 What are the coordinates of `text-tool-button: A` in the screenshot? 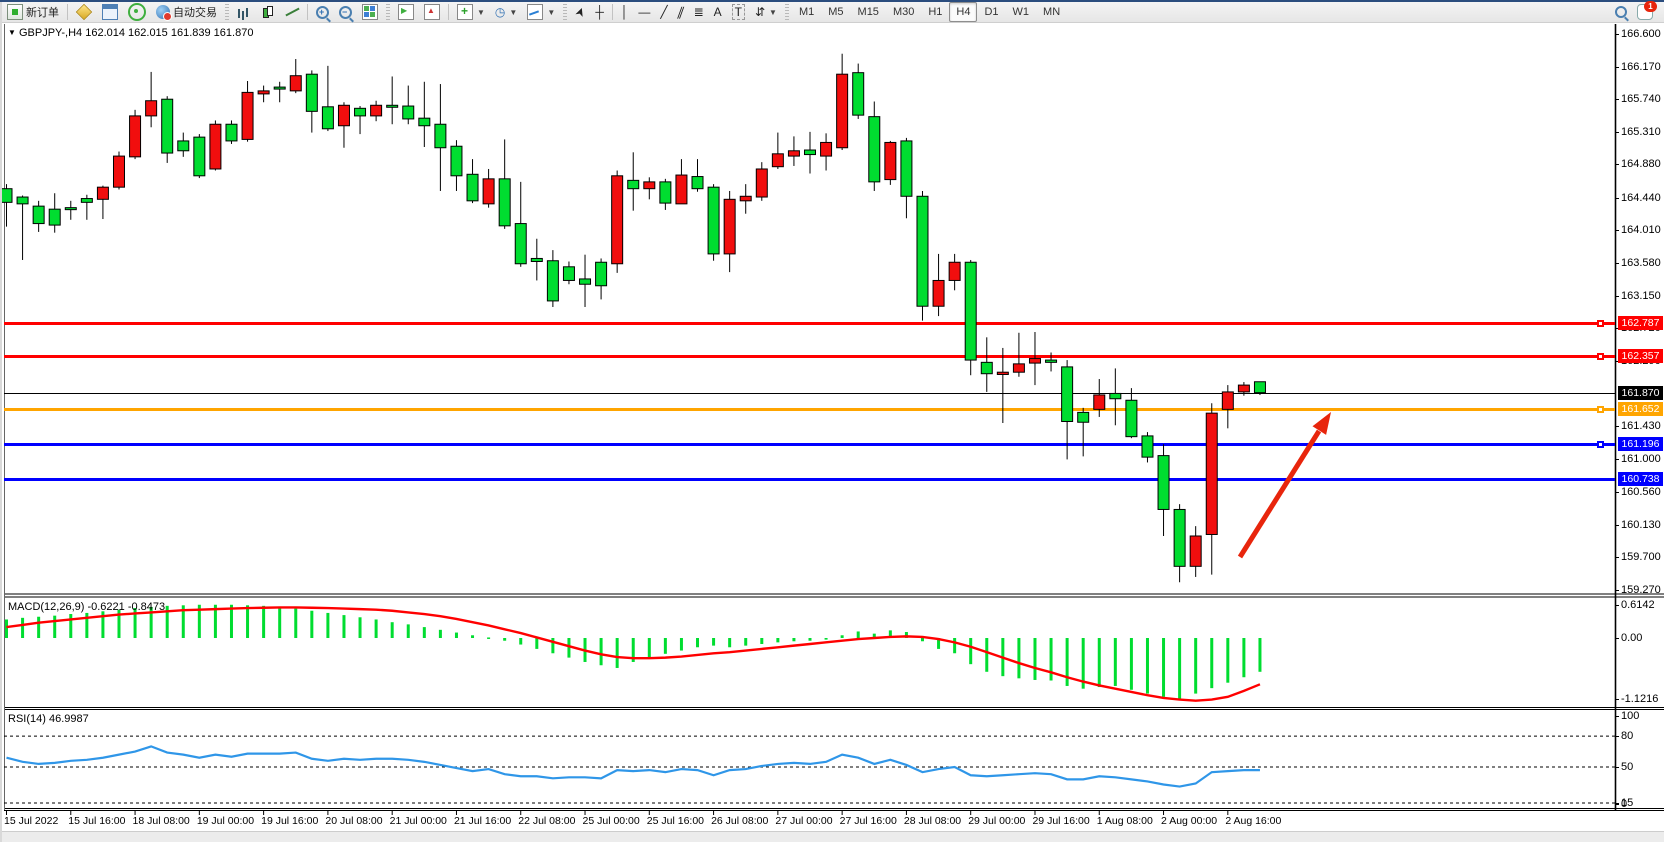 It's located at (718, 12).